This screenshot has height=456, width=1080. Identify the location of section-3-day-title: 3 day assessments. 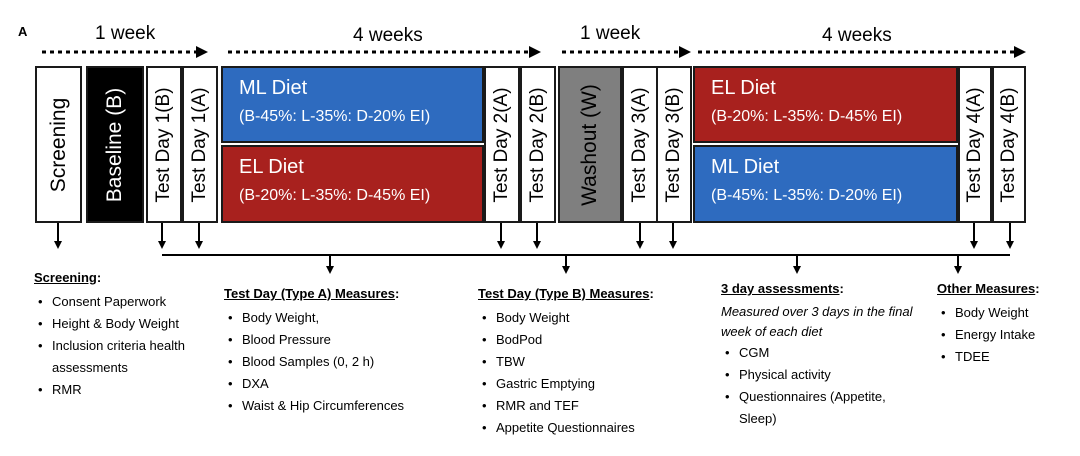
(780, 288).